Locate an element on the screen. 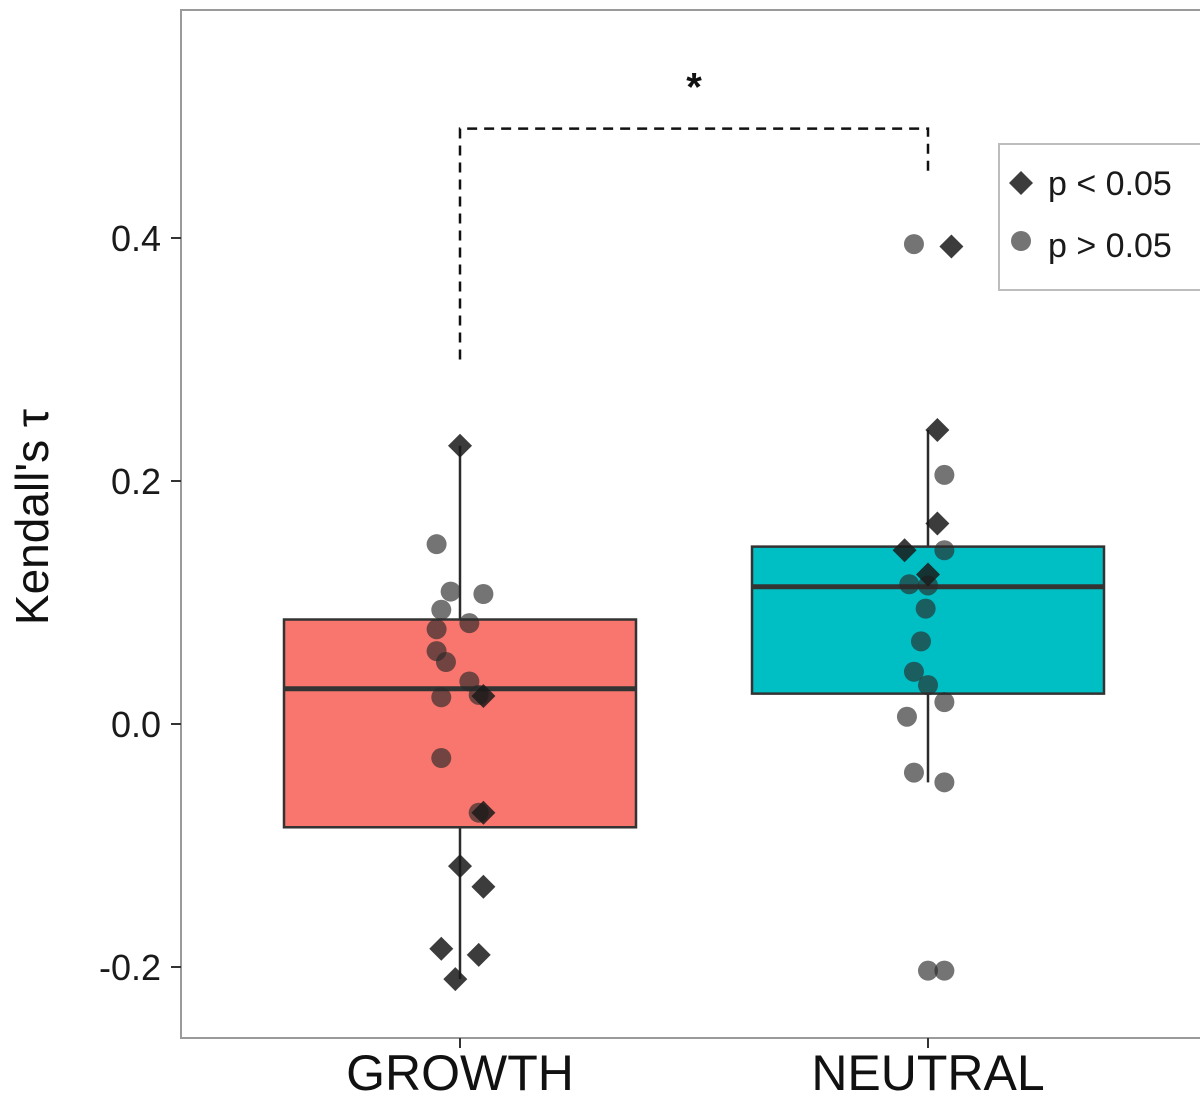 The height and width of the screenshot is (1095, 1200). y-tick-label: 0.0 is located at coordinates (136, 724).